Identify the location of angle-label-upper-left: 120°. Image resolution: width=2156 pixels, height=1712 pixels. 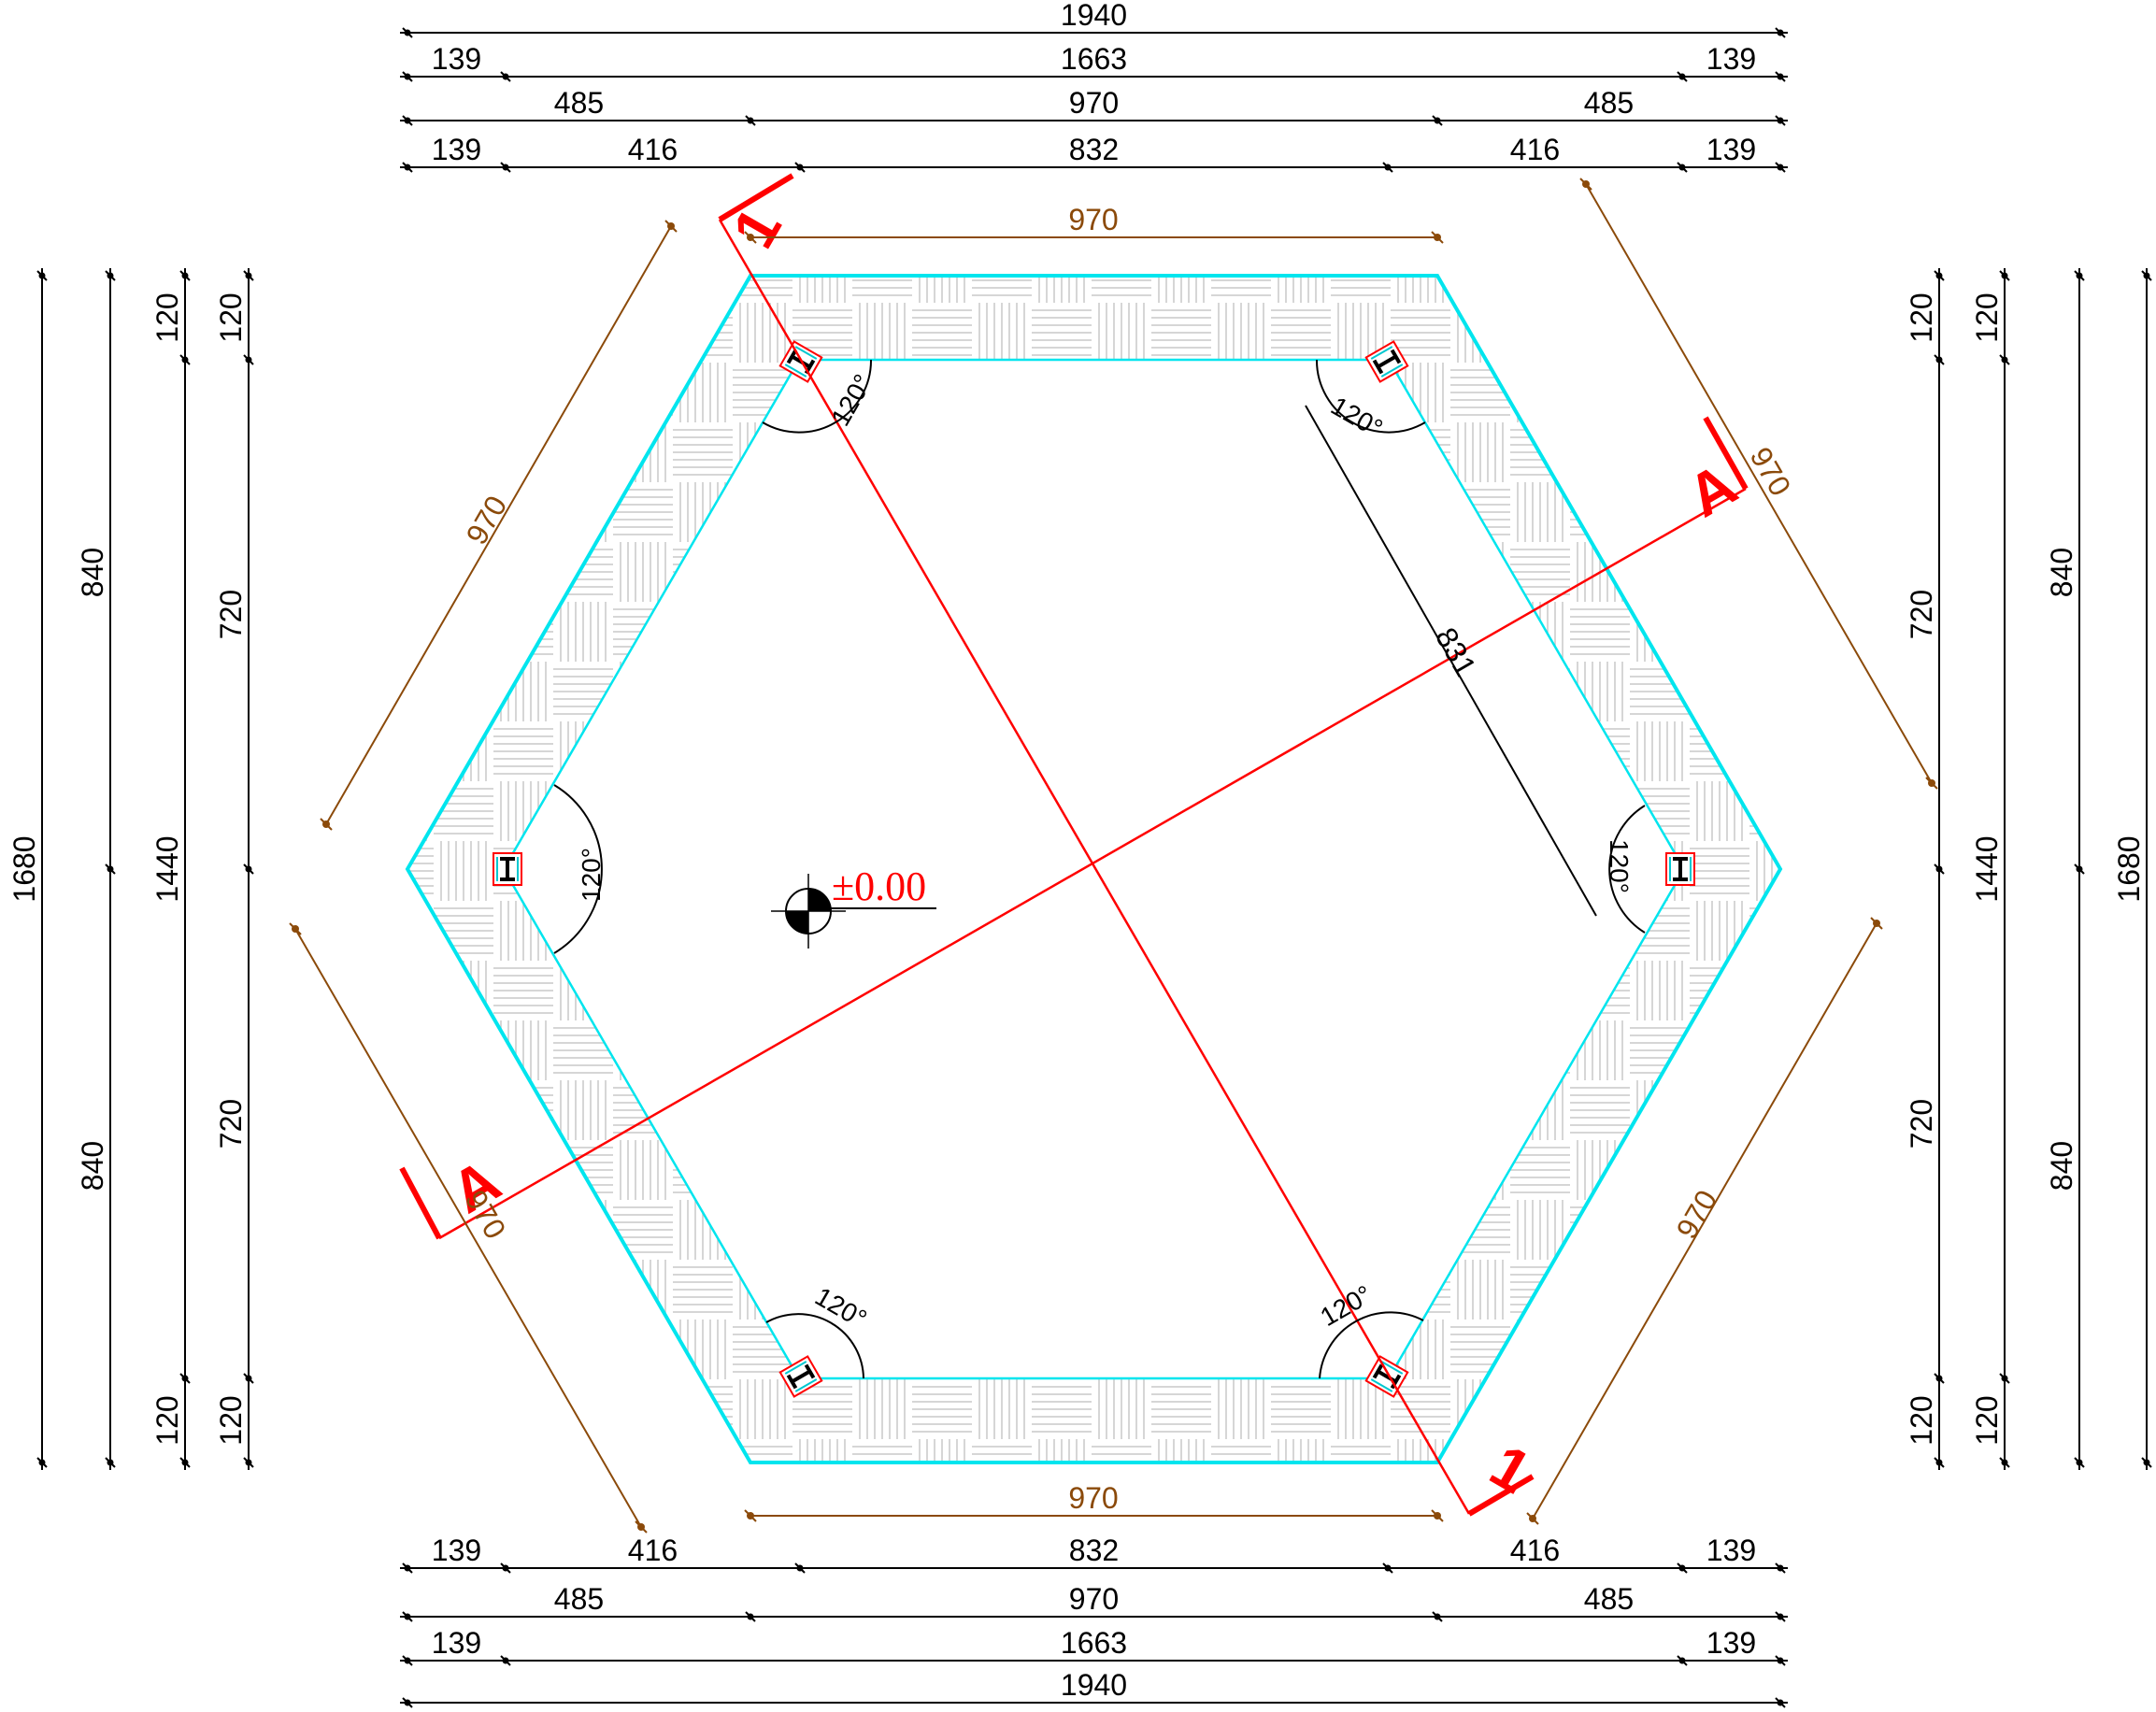
(851, 400).